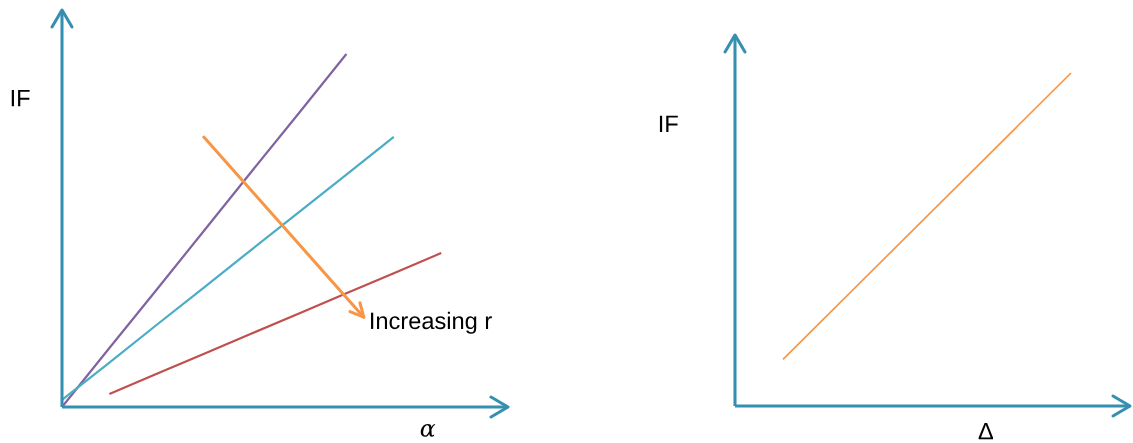 The height and width of the screenshot is (443, 1133). What do you see at coordinates (428, 430) in the screenshot?
I see `x-axis-title: α` at bounding box center [428, 430].